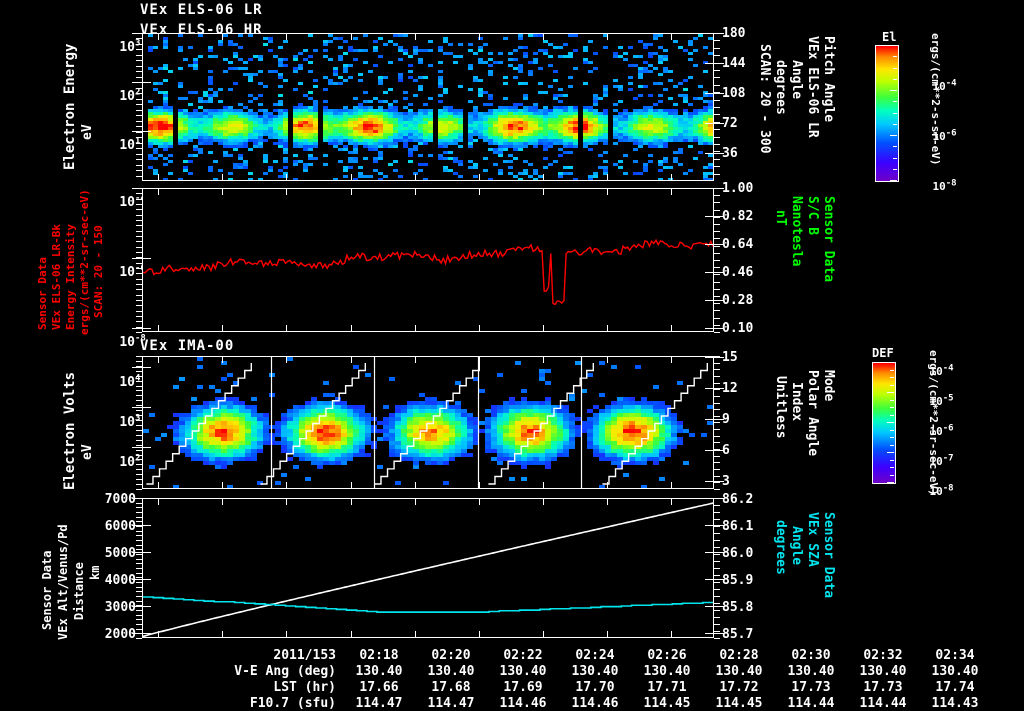 Image resolution: width=1024 pixels, height=711 pixels. I want to click on panel4-right-label-sza: VEx SZA, so click(812, 539).